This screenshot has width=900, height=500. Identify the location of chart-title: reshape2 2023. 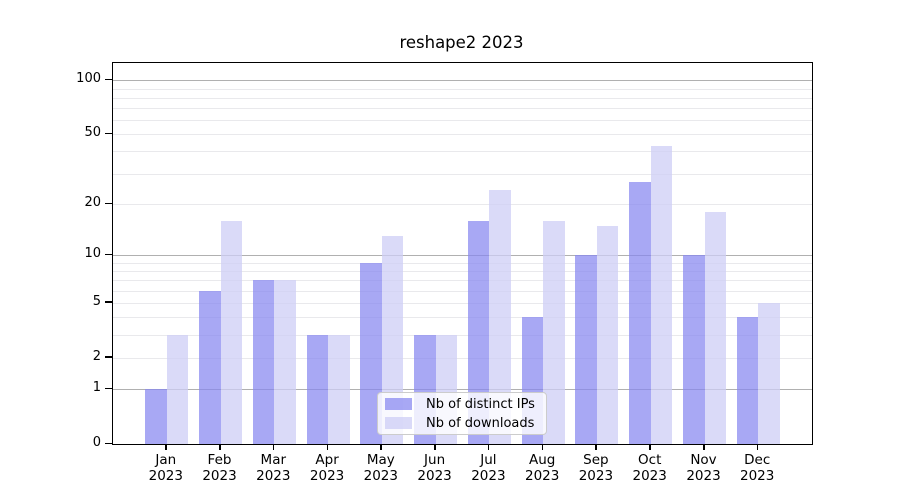
(461, 42).